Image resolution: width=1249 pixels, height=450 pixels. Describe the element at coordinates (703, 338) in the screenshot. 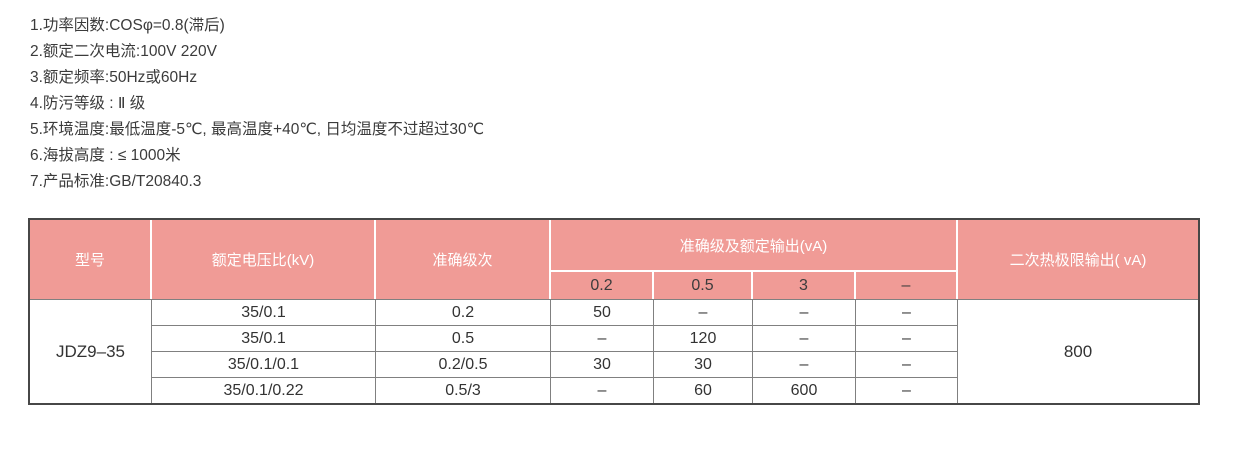

I see `output-0-5-cell: 120` at that location.